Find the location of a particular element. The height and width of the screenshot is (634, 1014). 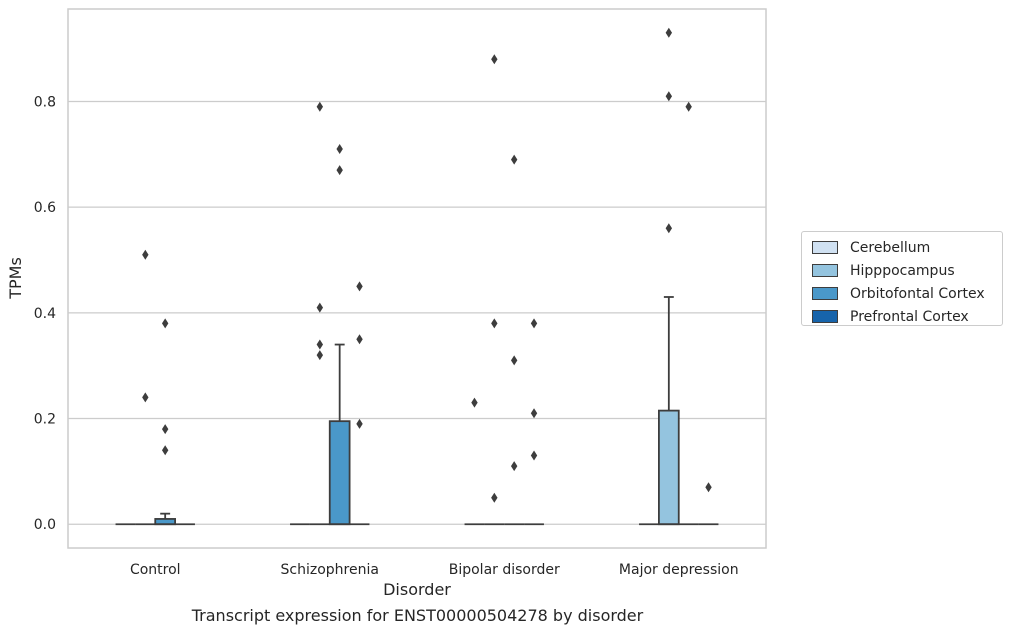

box-cerebellum is located at coordinates (474, 461).